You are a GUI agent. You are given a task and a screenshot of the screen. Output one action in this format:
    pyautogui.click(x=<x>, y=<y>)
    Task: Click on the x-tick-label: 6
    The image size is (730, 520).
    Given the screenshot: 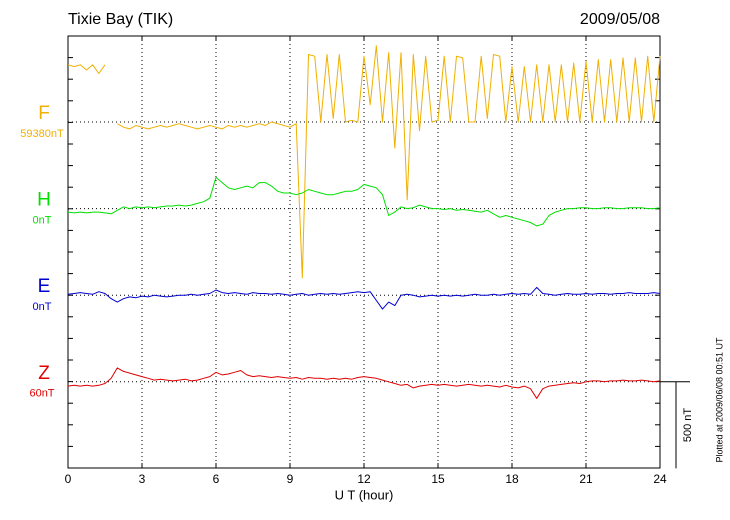 What is the action you would take?
    pyautogui.click(x=216, y=479)
    